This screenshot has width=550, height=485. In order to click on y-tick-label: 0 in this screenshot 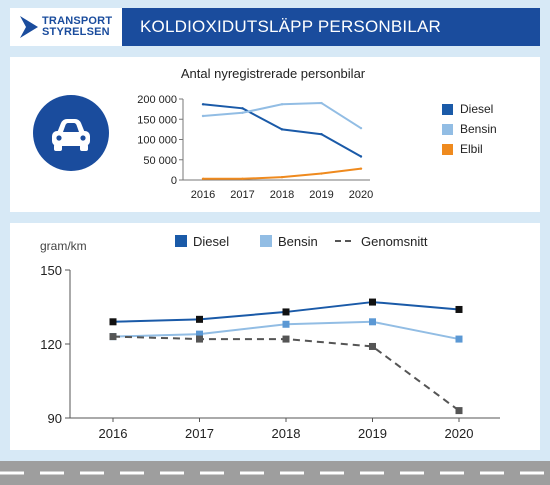, I will do `click(174, 181)`.